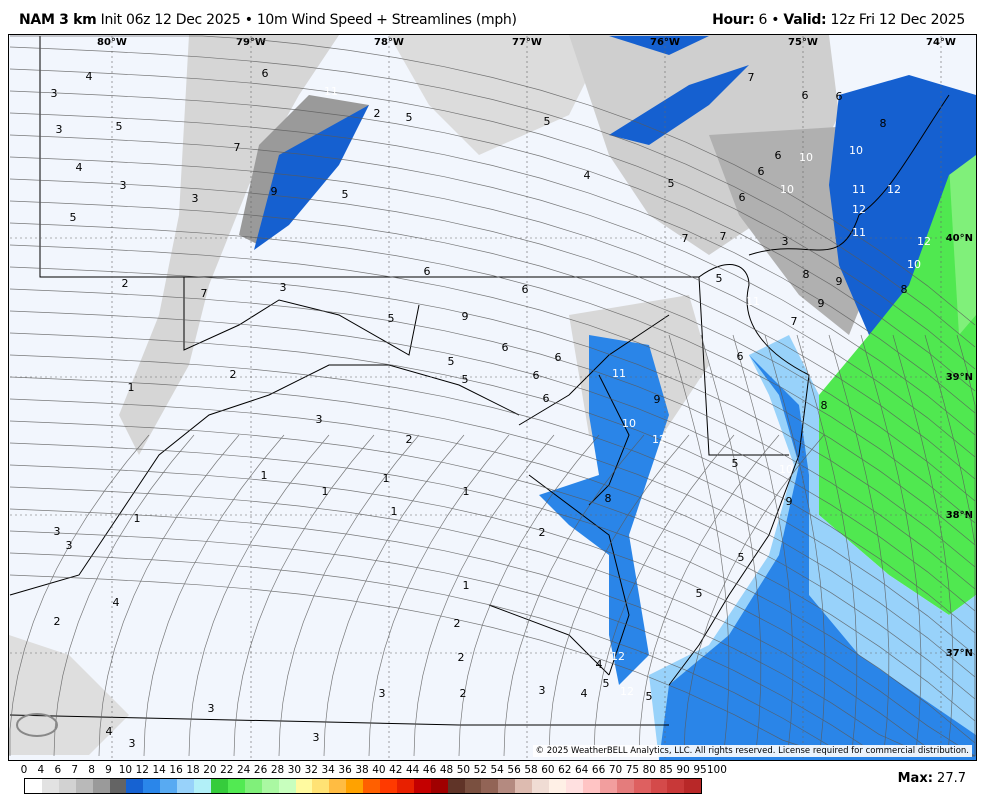  I want to click on colorbar-tick-label: 32, so click(311, 770).